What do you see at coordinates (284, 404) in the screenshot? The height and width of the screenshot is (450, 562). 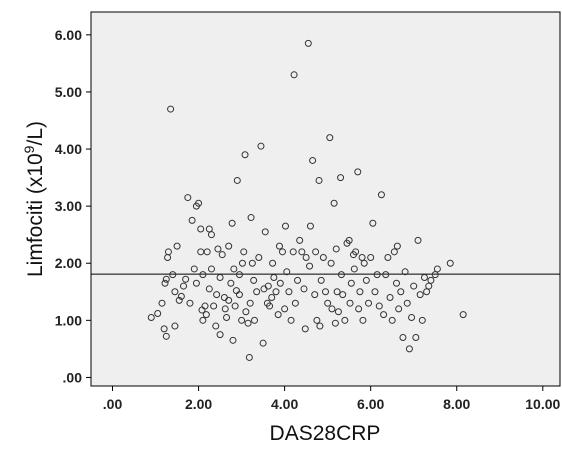 I see `x-tick-label: 4.00` at bounding box center [284, 404].